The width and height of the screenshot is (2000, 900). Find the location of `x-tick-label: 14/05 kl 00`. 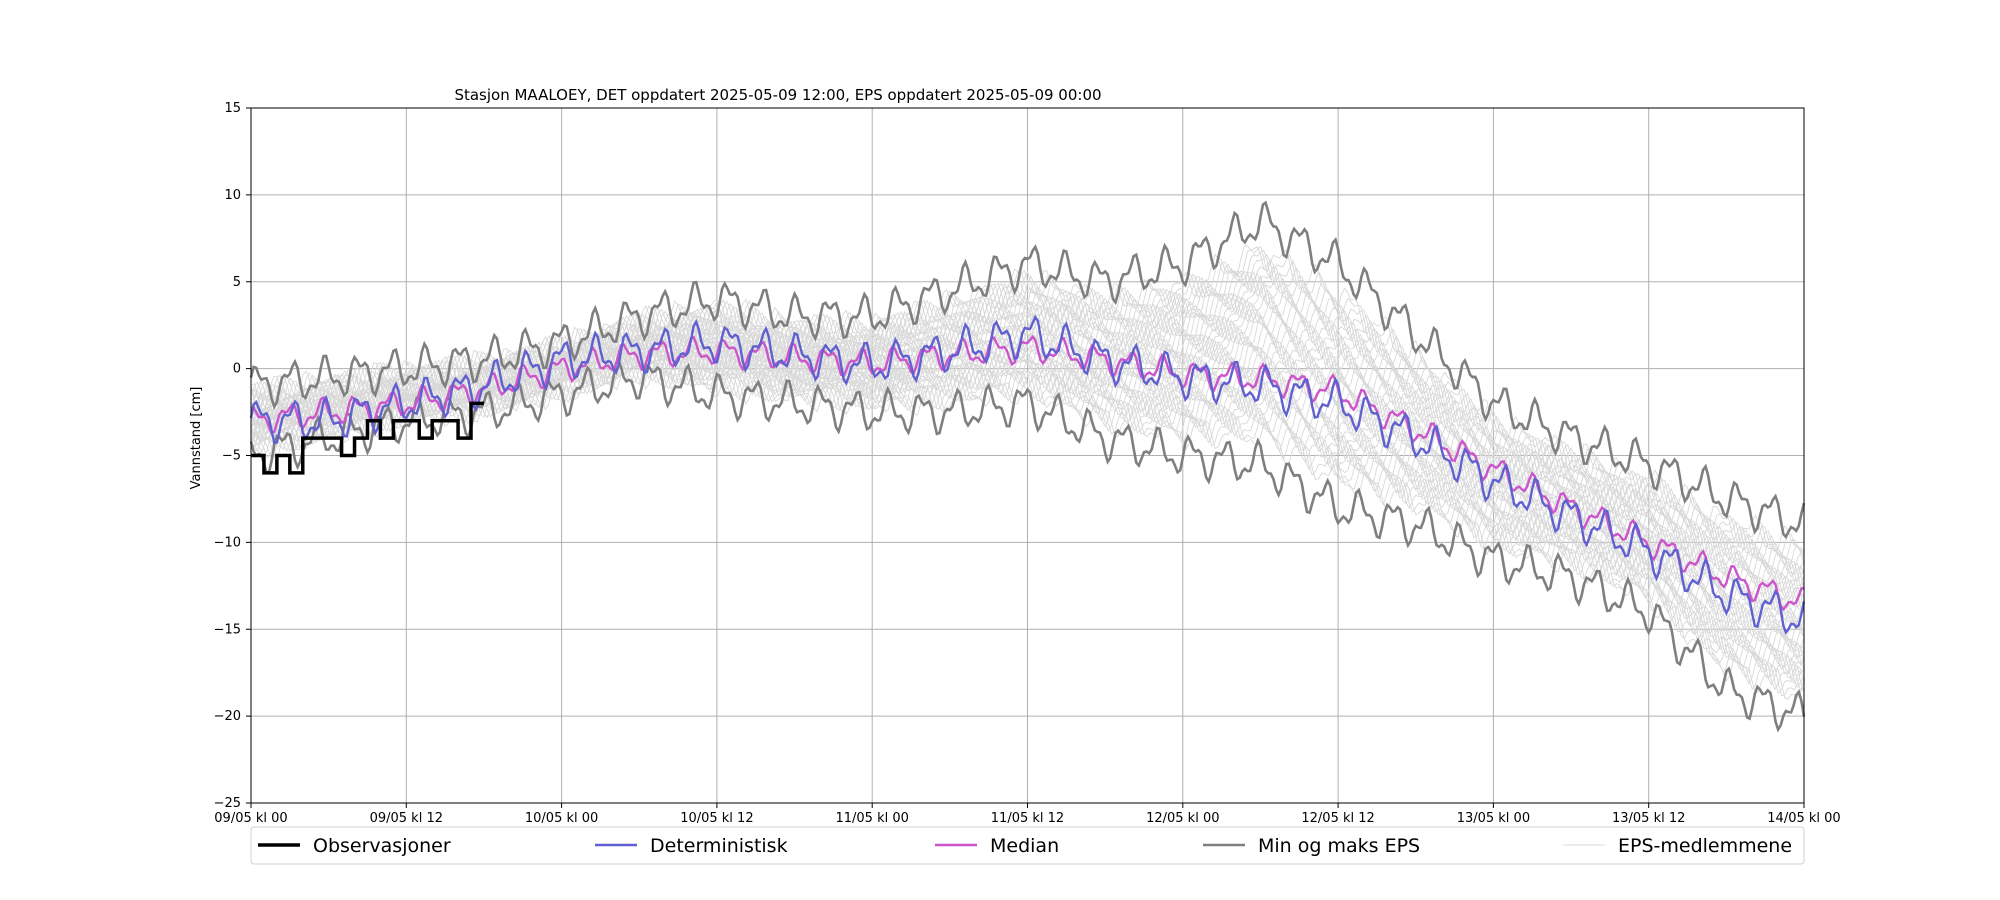

x-tick-label: 14/05 kl 00 is located at coordinates (1803, 818).